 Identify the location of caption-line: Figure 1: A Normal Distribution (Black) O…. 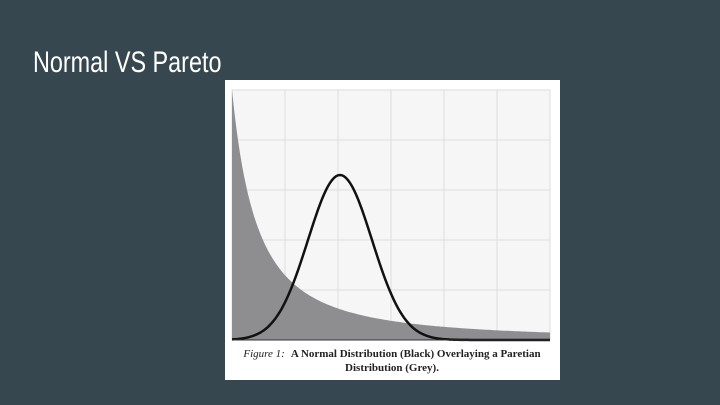
(391, 354).